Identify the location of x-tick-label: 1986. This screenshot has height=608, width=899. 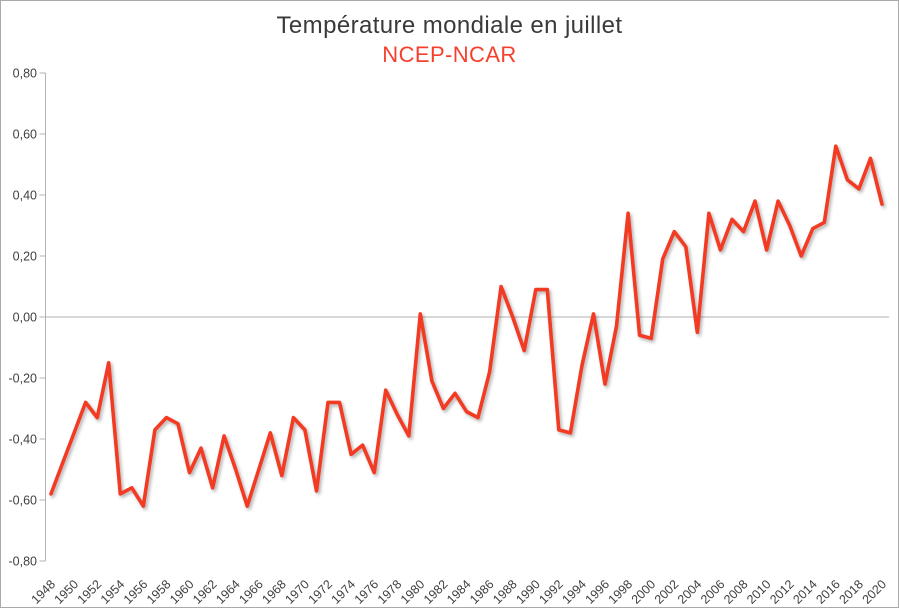
(482, 592).